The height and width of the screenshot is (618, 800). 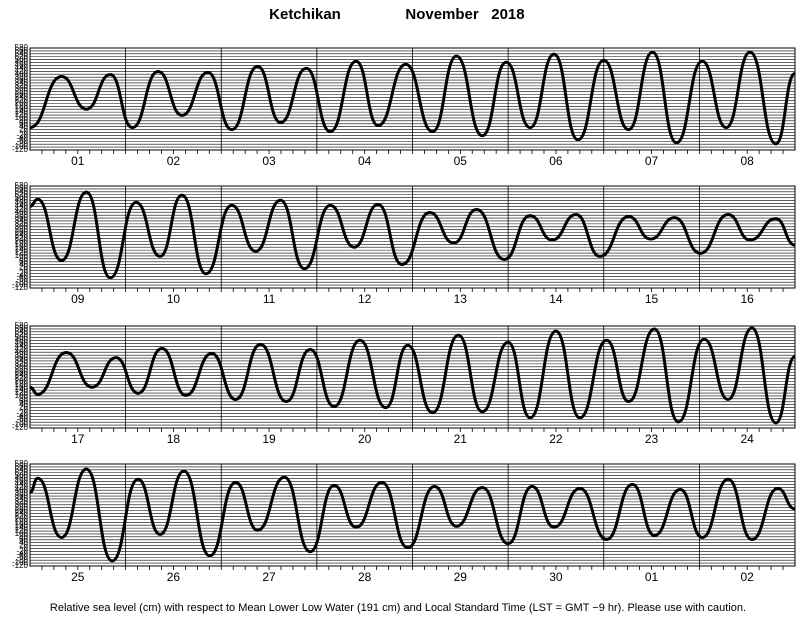 I want to click on y-tick-label: 380, so click(x=22, y=214).